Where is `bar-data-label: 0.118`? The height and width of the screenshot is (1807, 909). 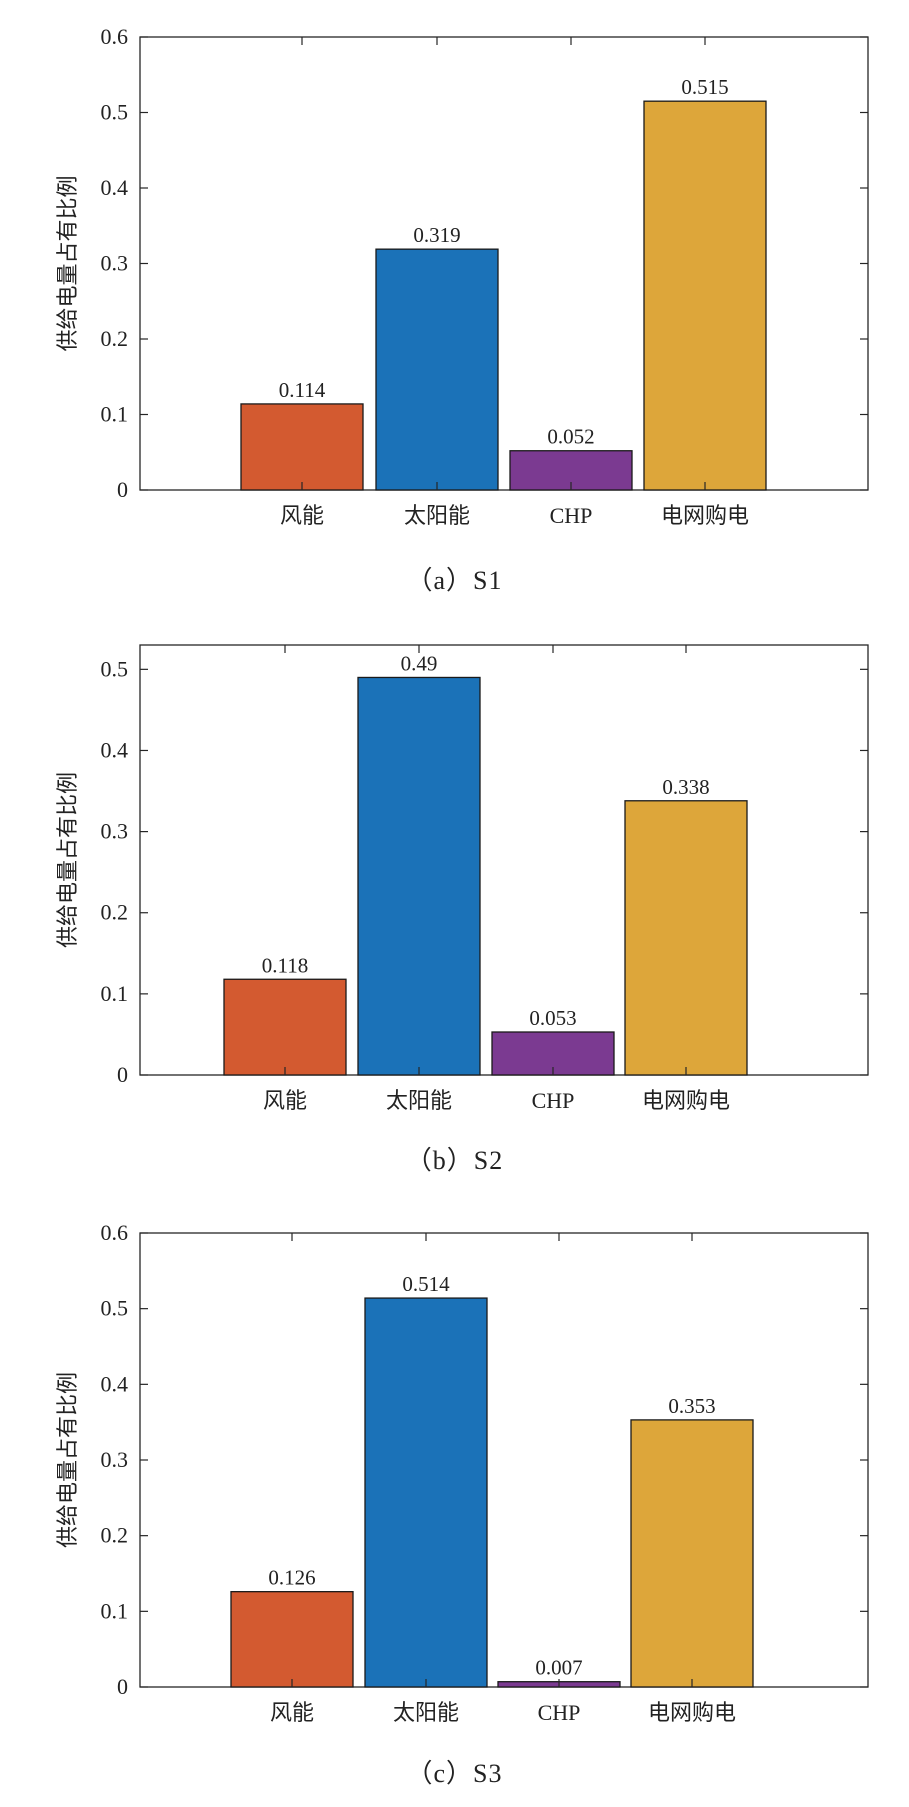
bar-data-label: 0.118 is located at coordinates (285, 965).